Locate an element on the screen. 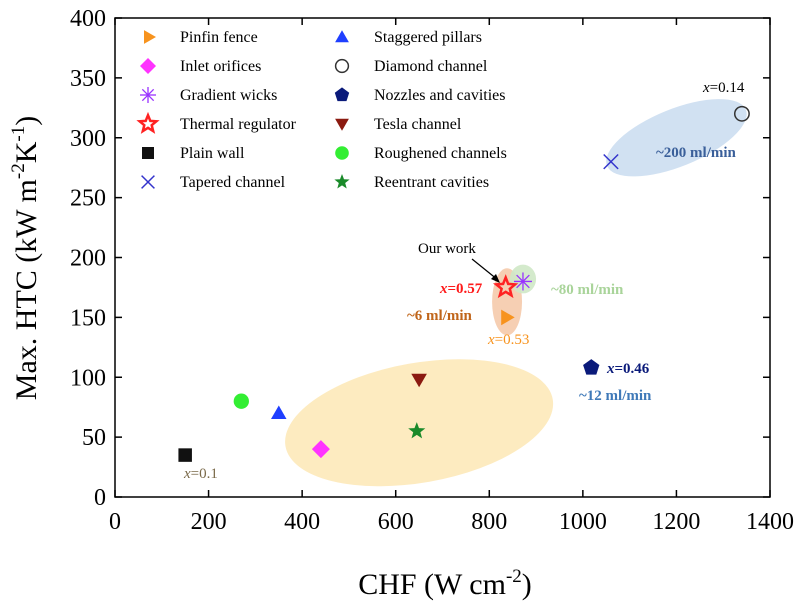 The width and height of the screenshot is (806, 605). point-diamond-channel is located at coordinates (741, 113).